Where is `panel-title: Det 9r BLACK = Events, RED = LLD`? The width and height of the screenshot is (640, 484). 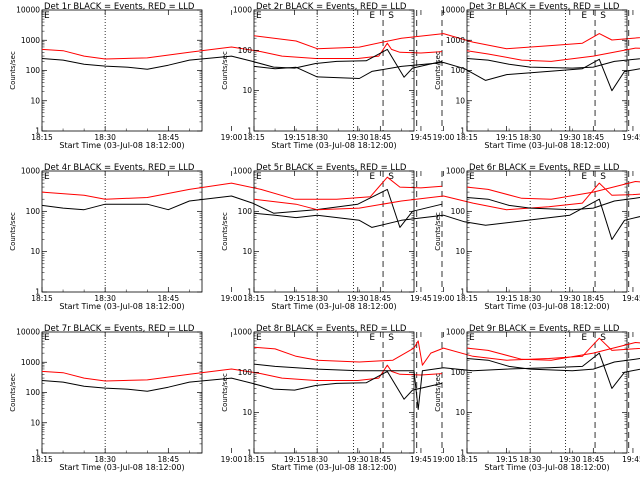
panel-title: Det 9r BLACK = Events, RED = LLD is located at coordinates (544, 329).